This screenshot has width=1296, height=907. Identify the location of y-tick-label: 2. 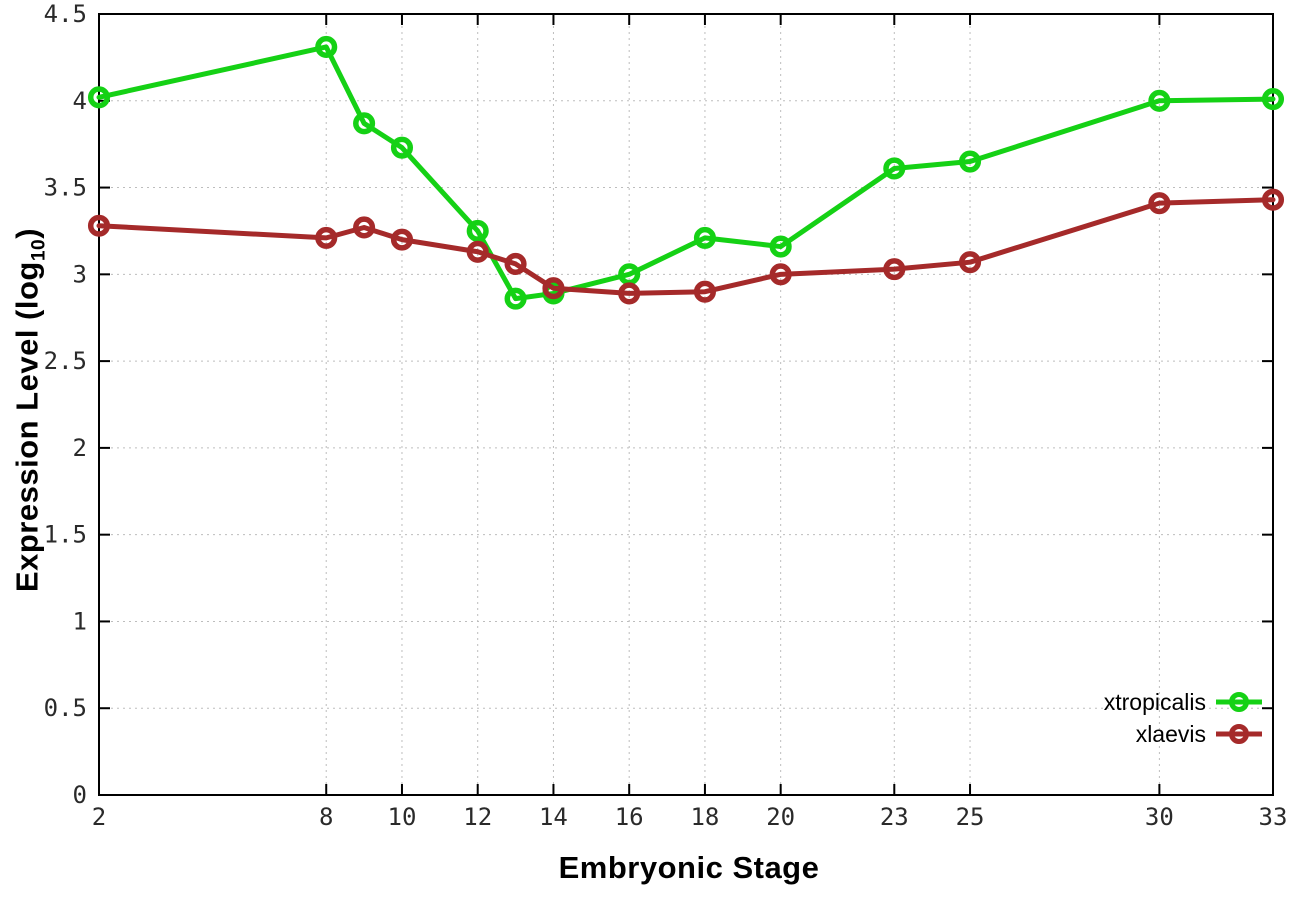
(80, 448).